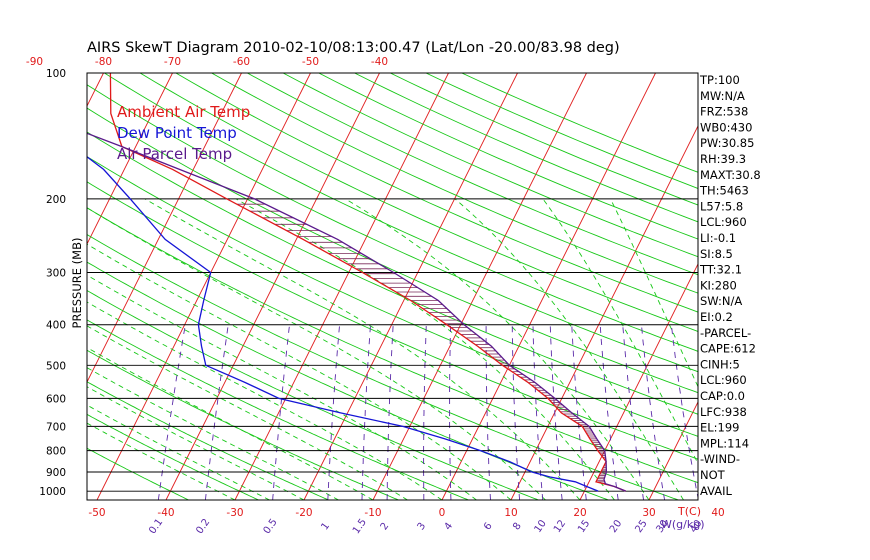 The image size is (870, 560). I want to click on top-temperature-label: -40, so click(379, 62).